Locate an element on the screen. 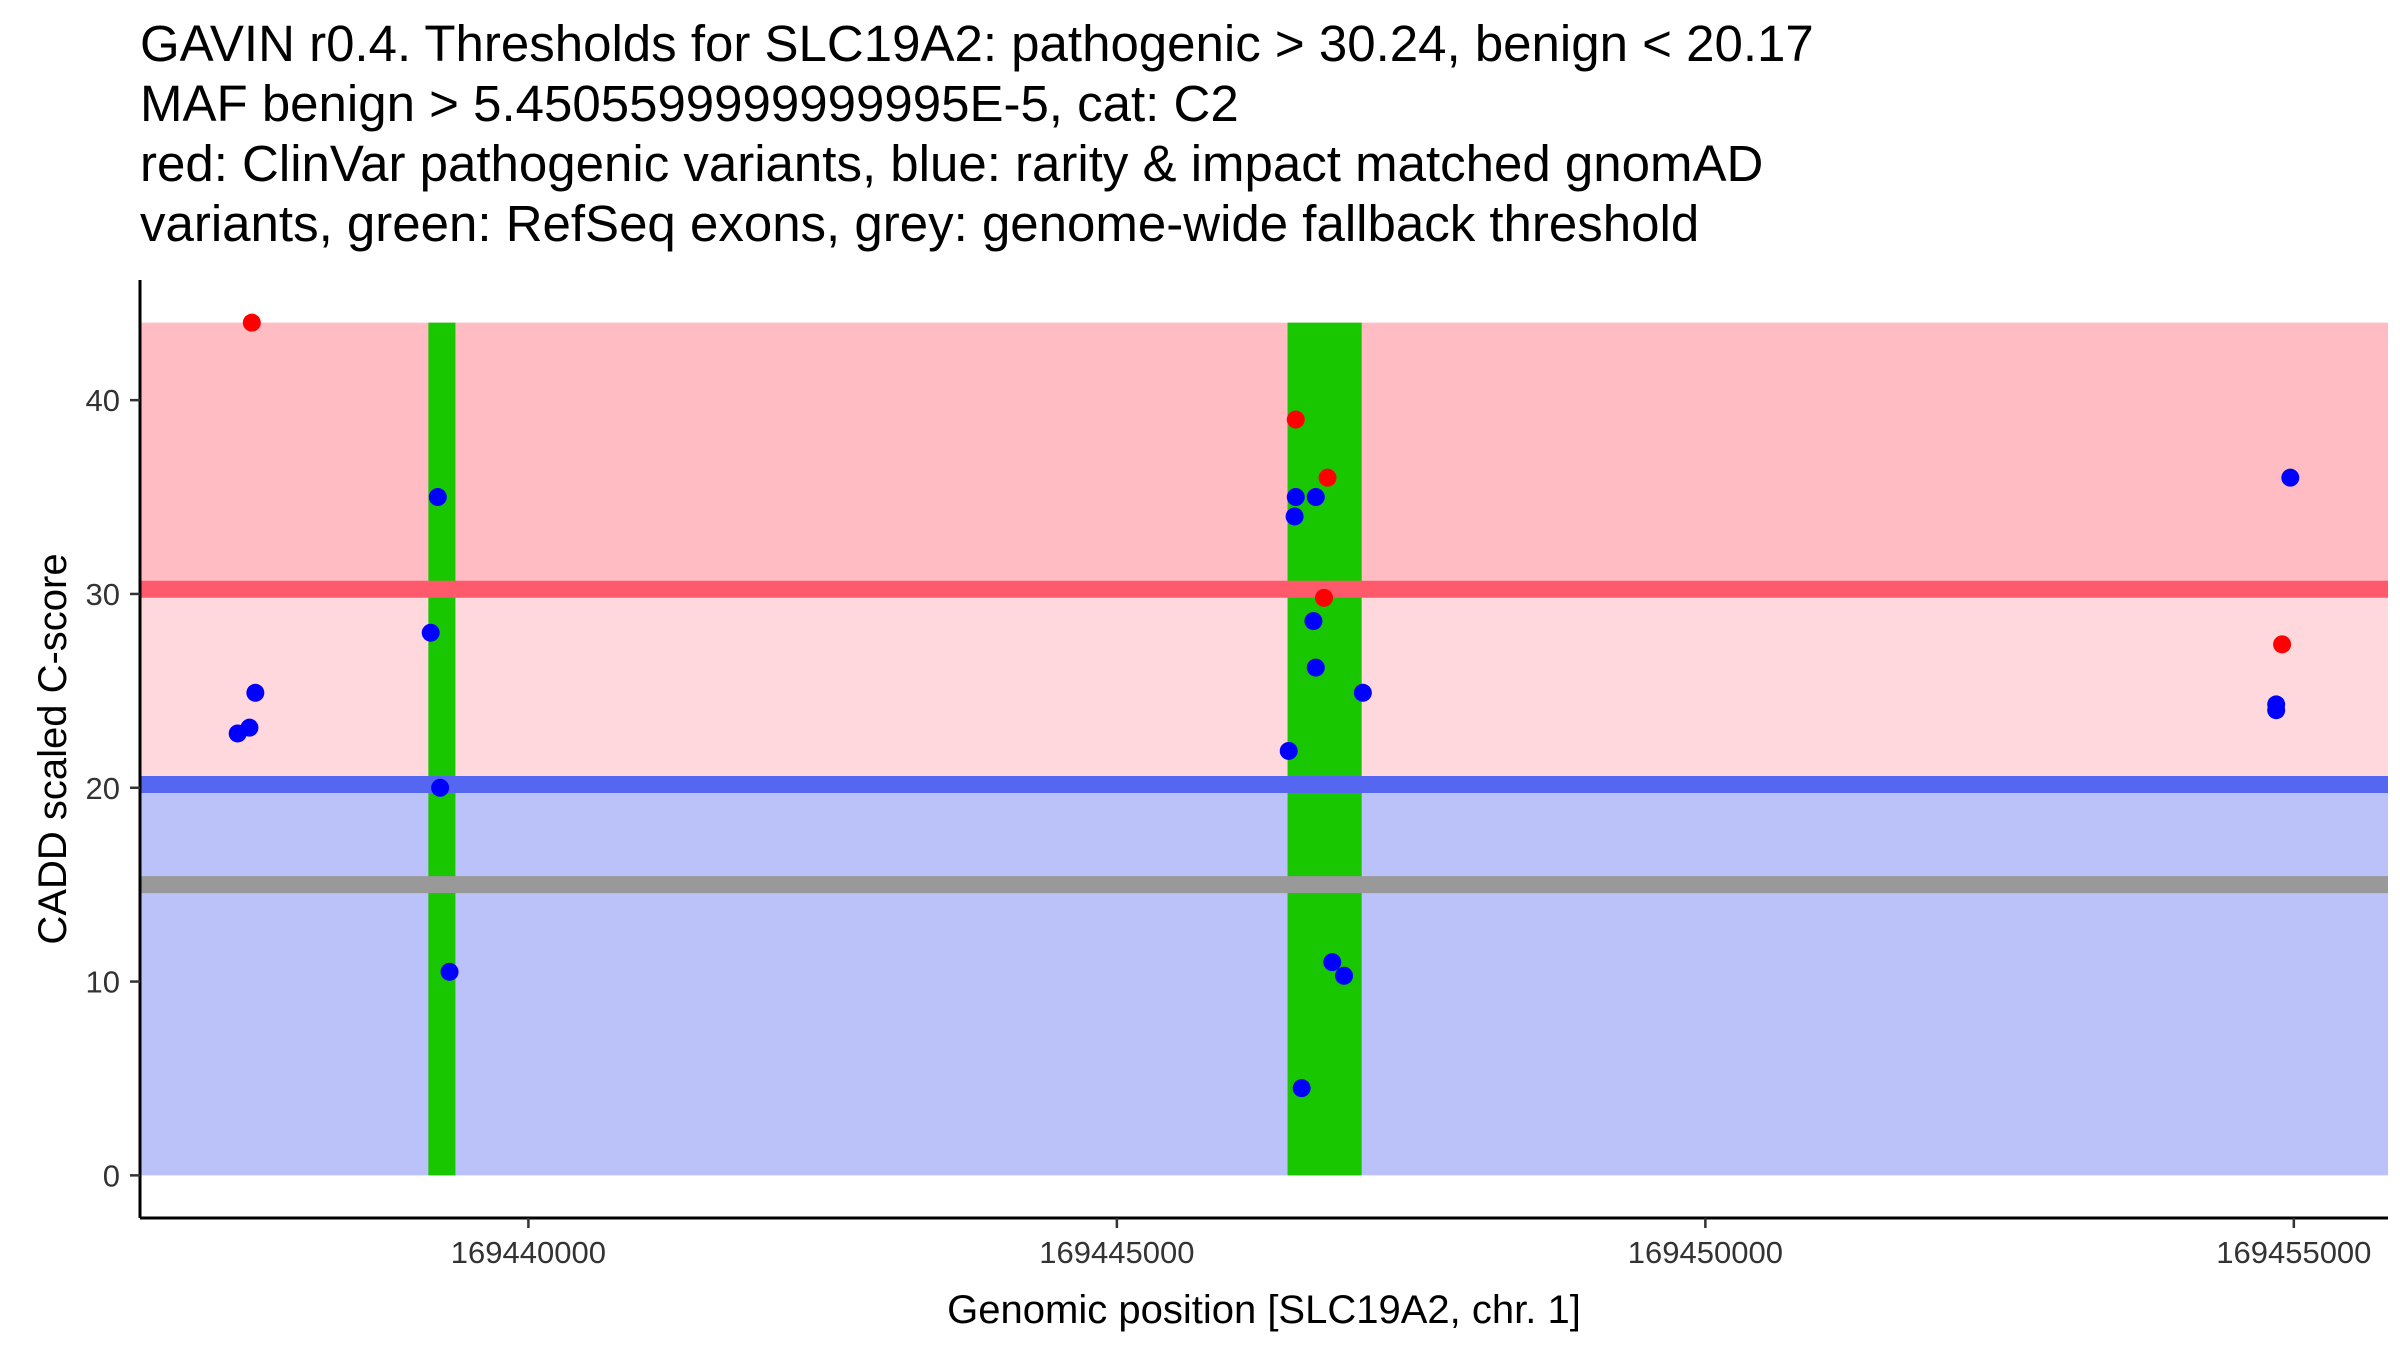 The height and width of the screenshot is (1350, 2400). intermediate-zone is located at coordinates (1264, 687).